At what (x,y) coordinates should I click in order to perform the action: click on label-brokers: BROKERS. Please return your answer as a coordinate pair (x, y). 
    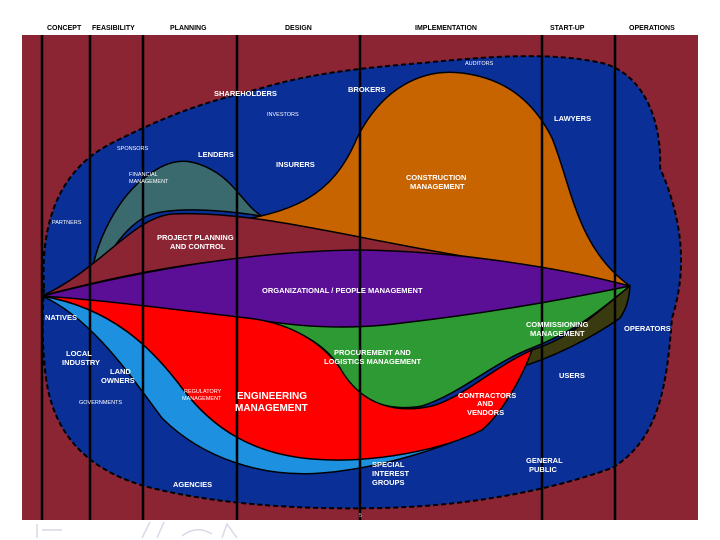
    Looking at the image, I should click on (367, 89).